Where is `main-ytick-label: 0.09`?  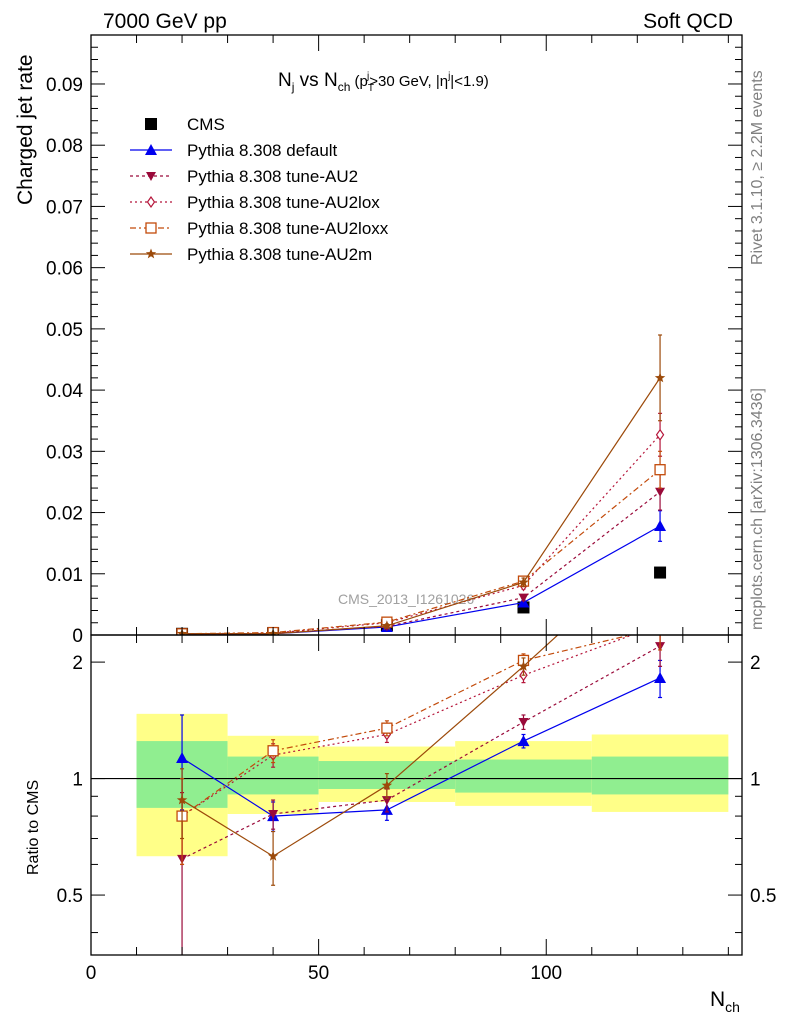
main-ytick-label: 0.09 is located at coordinates (64, 85).